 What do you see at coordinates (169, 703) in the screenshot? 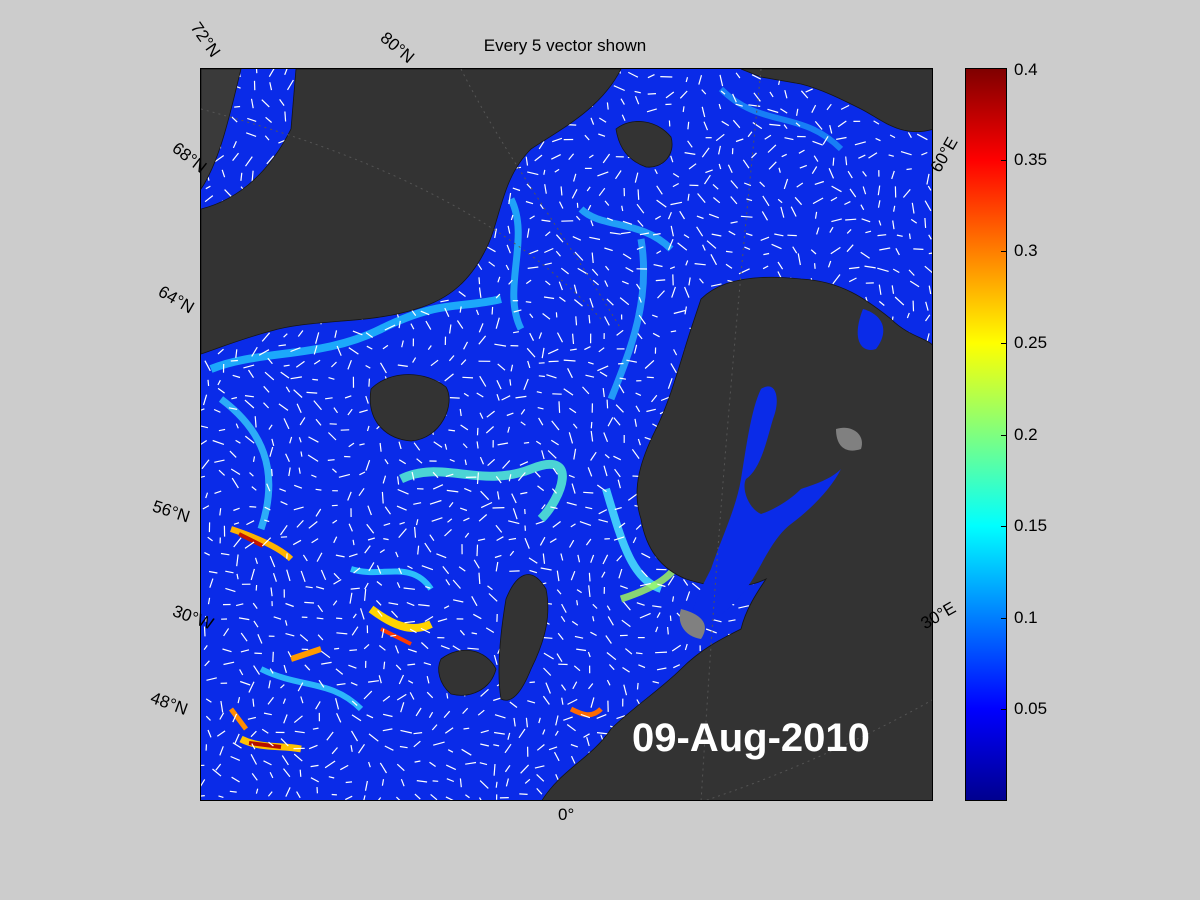
I see `label-lat-48: 48°N` at bounding box center [169, 703].